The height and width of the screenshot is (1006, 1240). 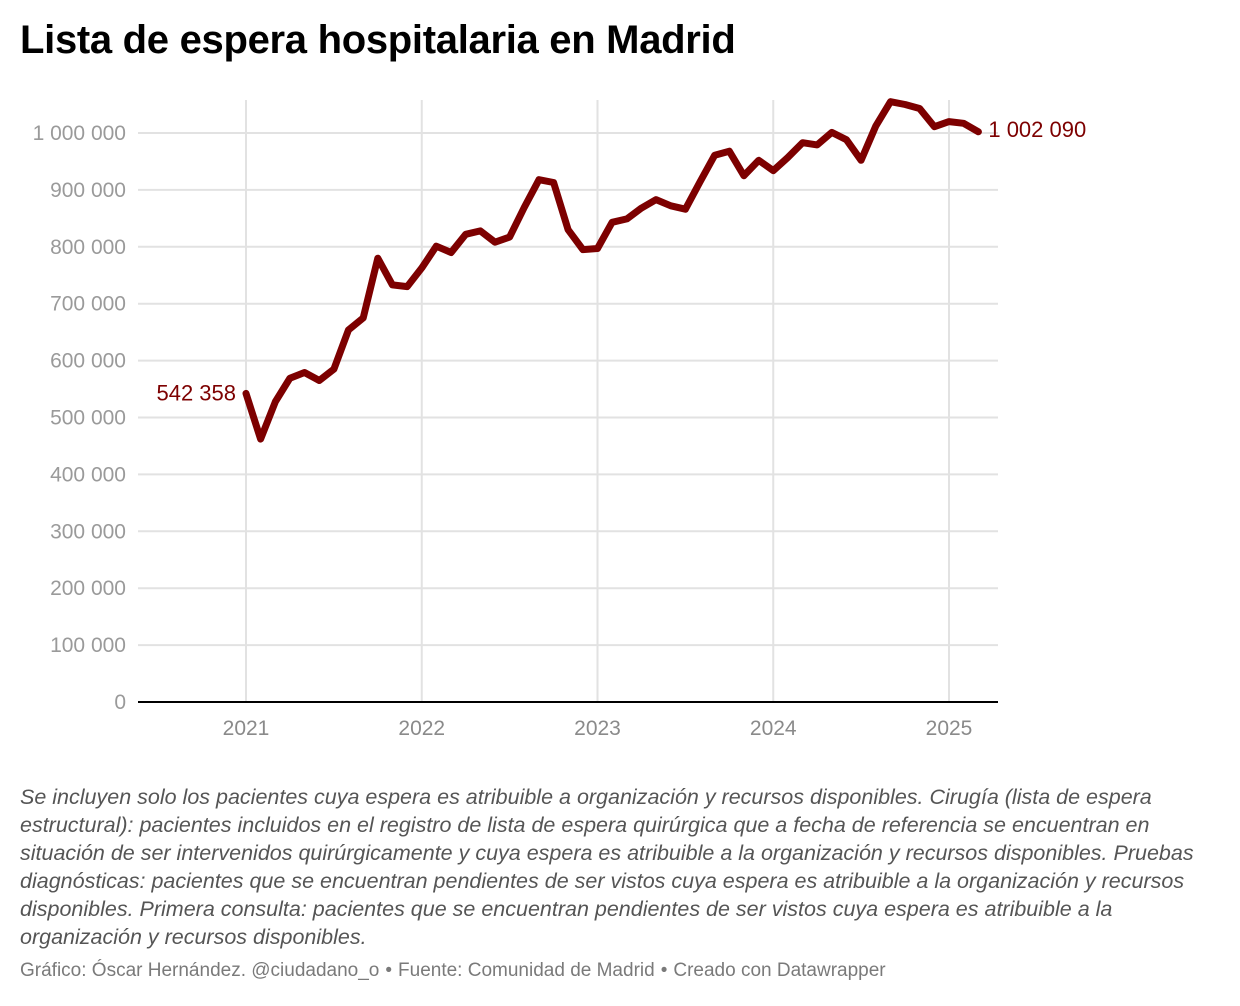 What do you see at coordinates (773, 728) in the screenshot?
I see `x-tick-label: 2024` at bounding box center [773, 728].